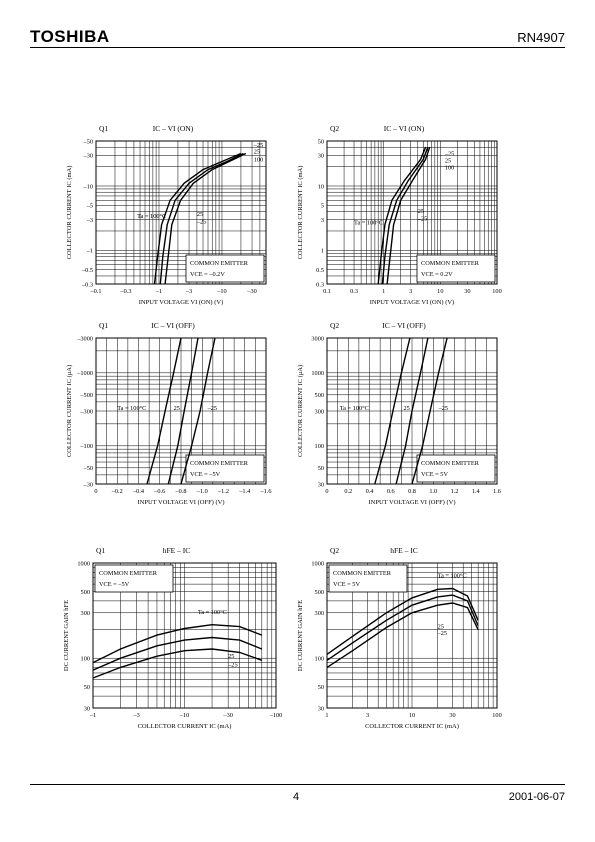  What do you see at coordinates (136, 715) in the screenshot?
I see `x-tick-label: –3` at bounding box center [136, 715].